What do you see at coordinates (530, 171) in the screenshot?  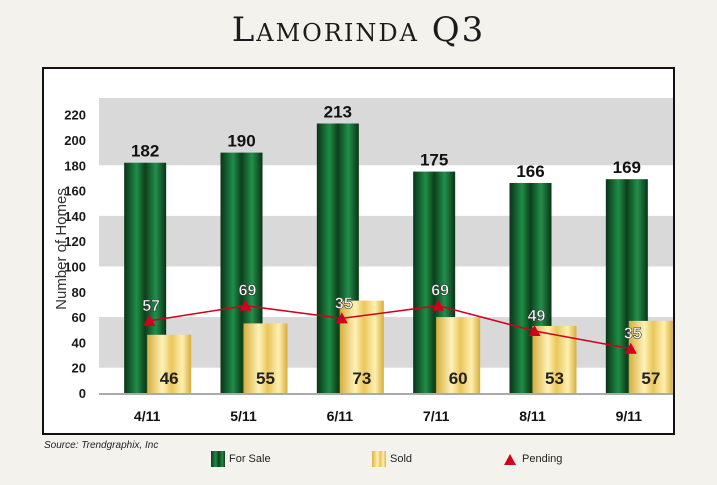 I see `bar-for-sale-label: 166` at bounding box center [530, 171].